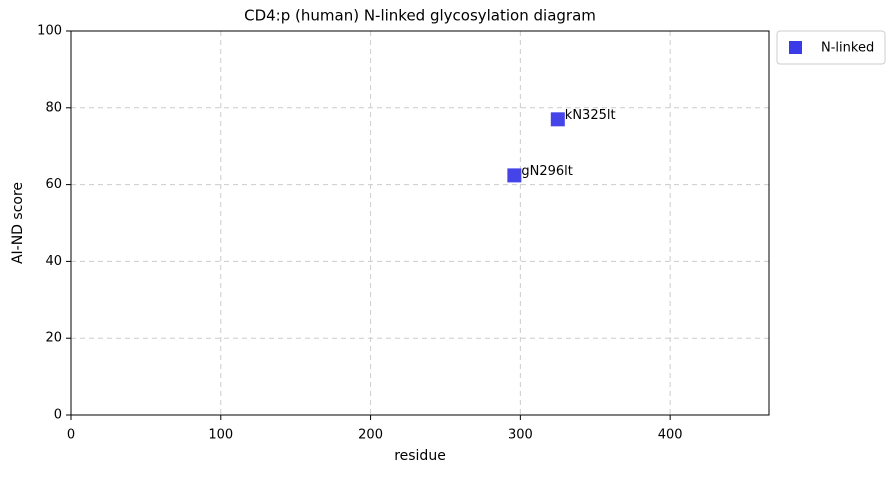 This screenshot has height=478, width=893. What do you see at coordinates (795, 47) in the screenshot?
I see `legend-marker` at bounding box center [795, 47].